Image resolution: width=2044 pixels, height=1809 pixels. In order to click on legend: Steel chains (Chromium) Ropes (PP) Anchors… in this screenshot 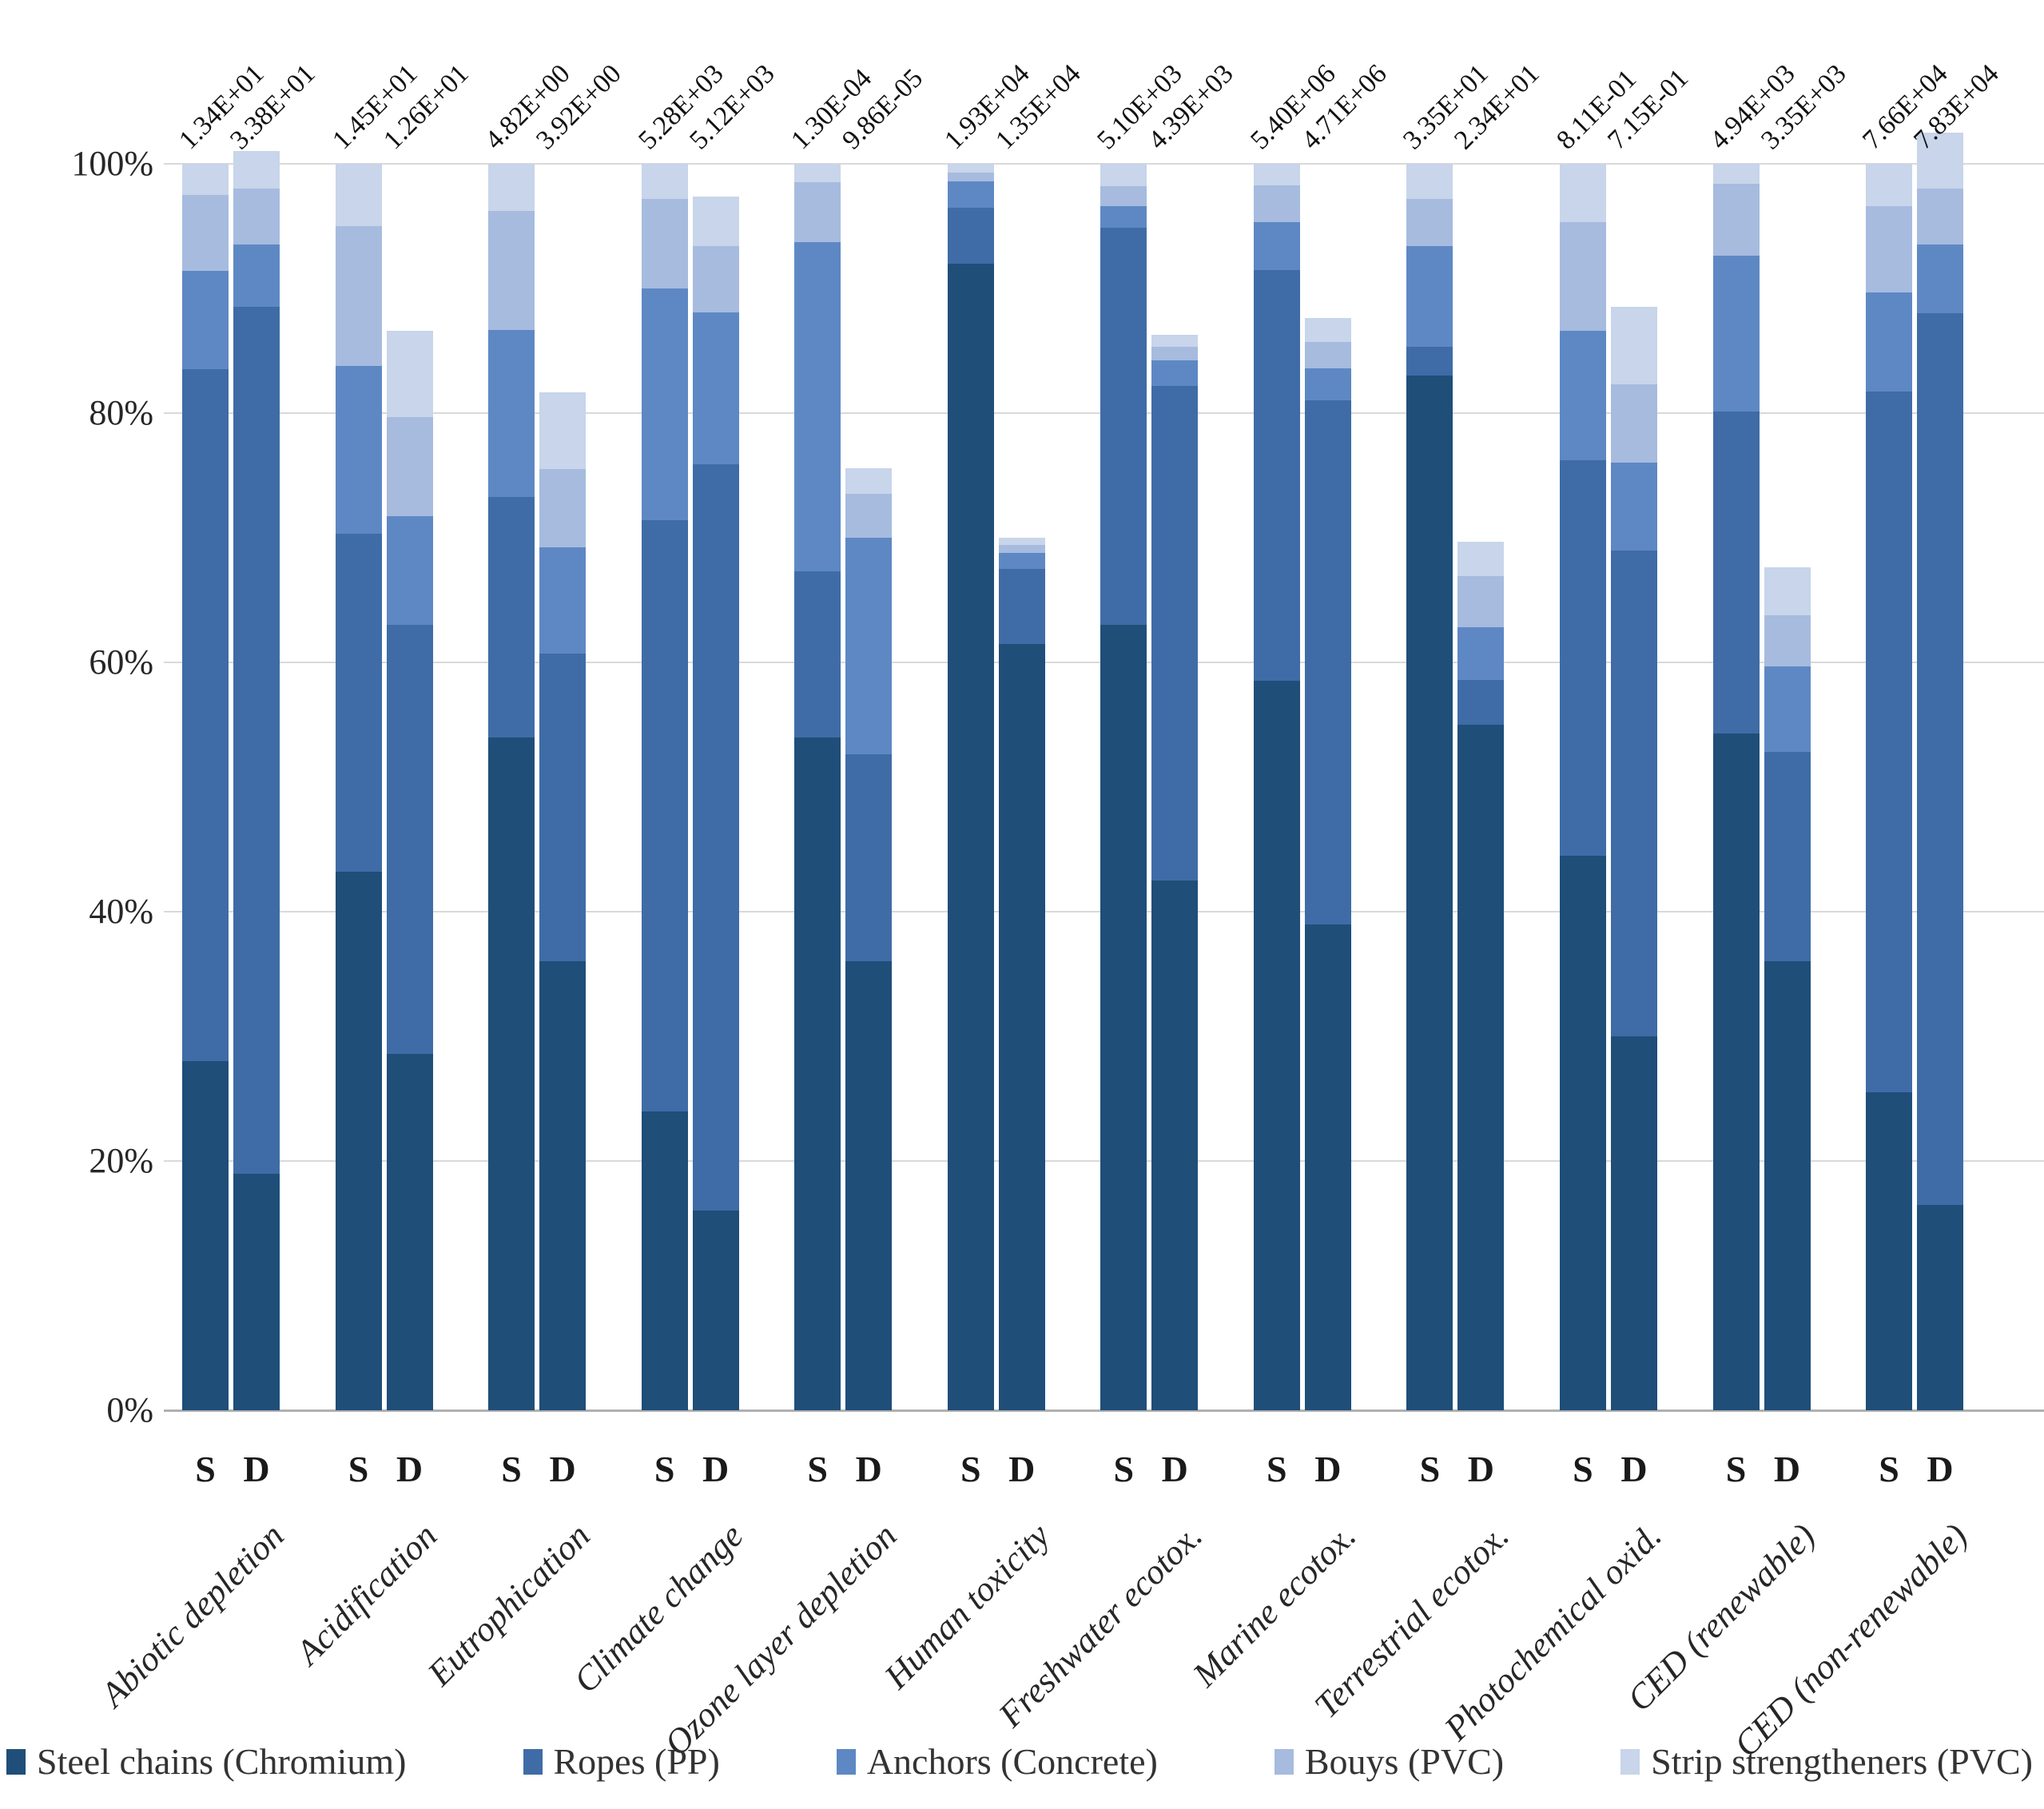, I will do `click(1020, 1761)`.